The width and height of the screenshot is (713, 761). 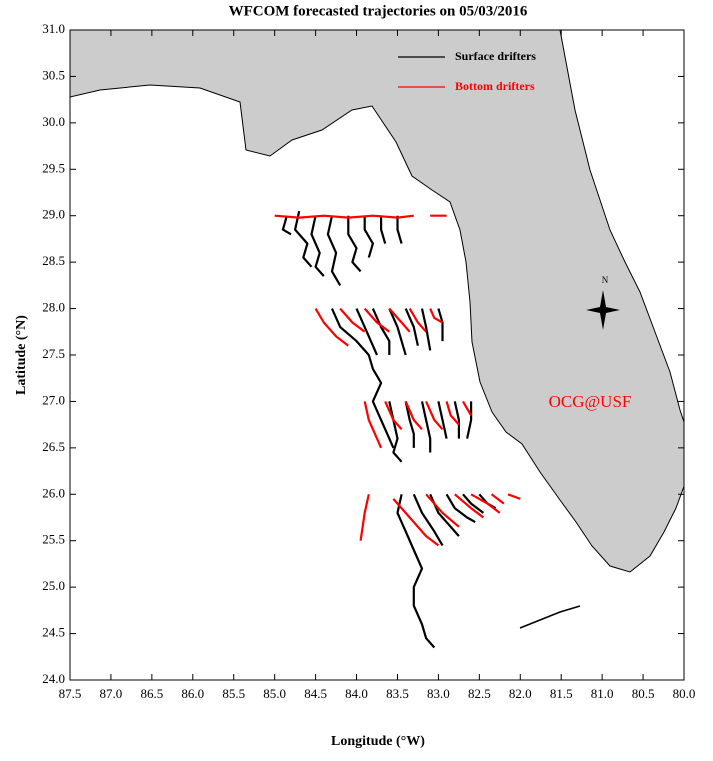 What do you see at coordinates (53, 214) in the screenshot?
I see `y-tick-label: 29.0` at bounding box center [53, 214].